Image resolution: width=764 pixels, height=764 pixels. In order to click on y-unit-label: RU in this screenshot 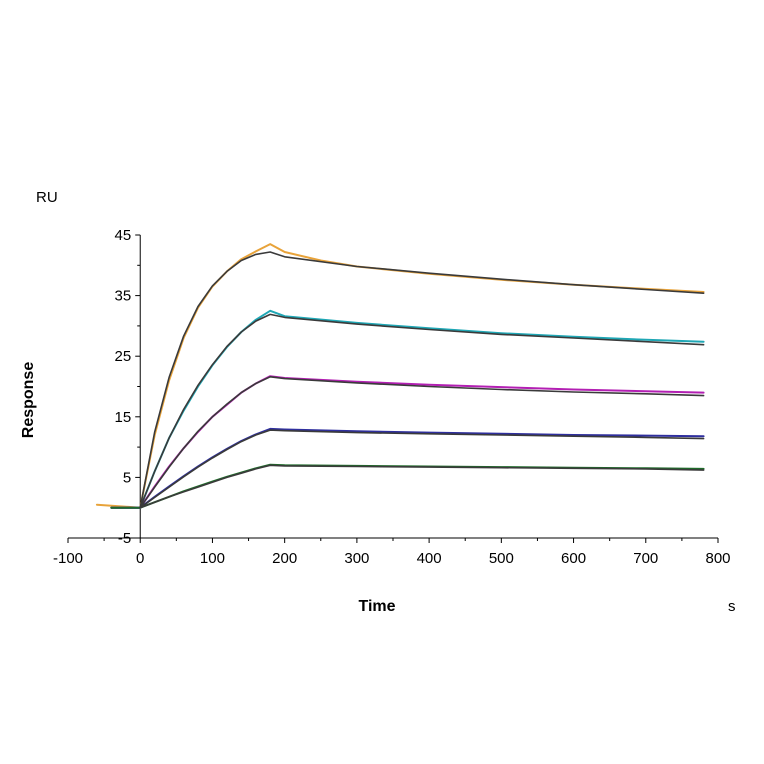, I will do `click(47, 197)`.